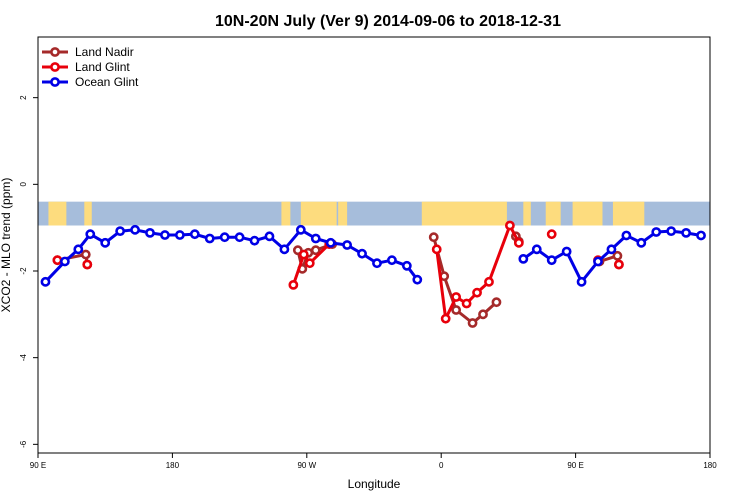 The height and width of the screenshot is (500, 750). I want to click on y-tick-label: -6, so click(23, 444).